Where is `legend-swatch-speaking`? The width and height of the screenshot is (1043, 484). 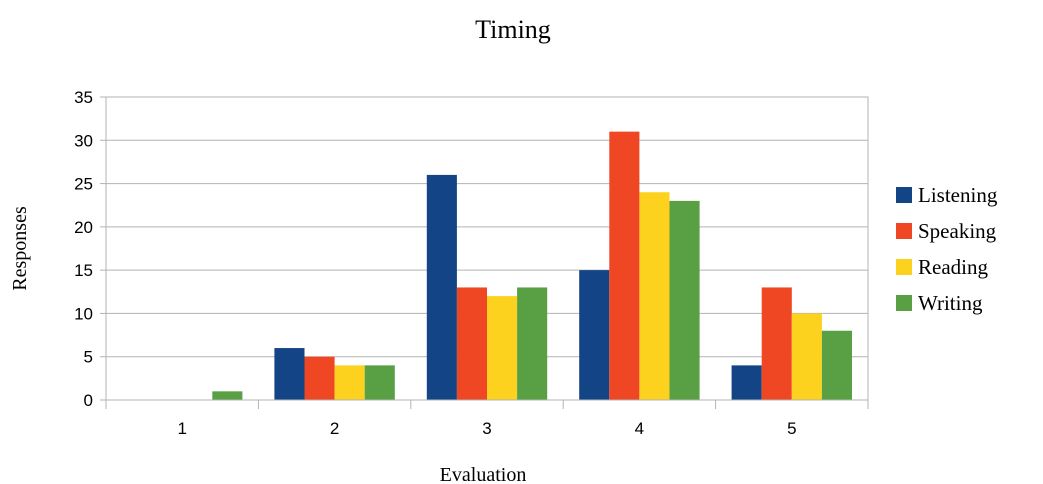
legend-swatch-speaking is located at coordinates (904, 231).